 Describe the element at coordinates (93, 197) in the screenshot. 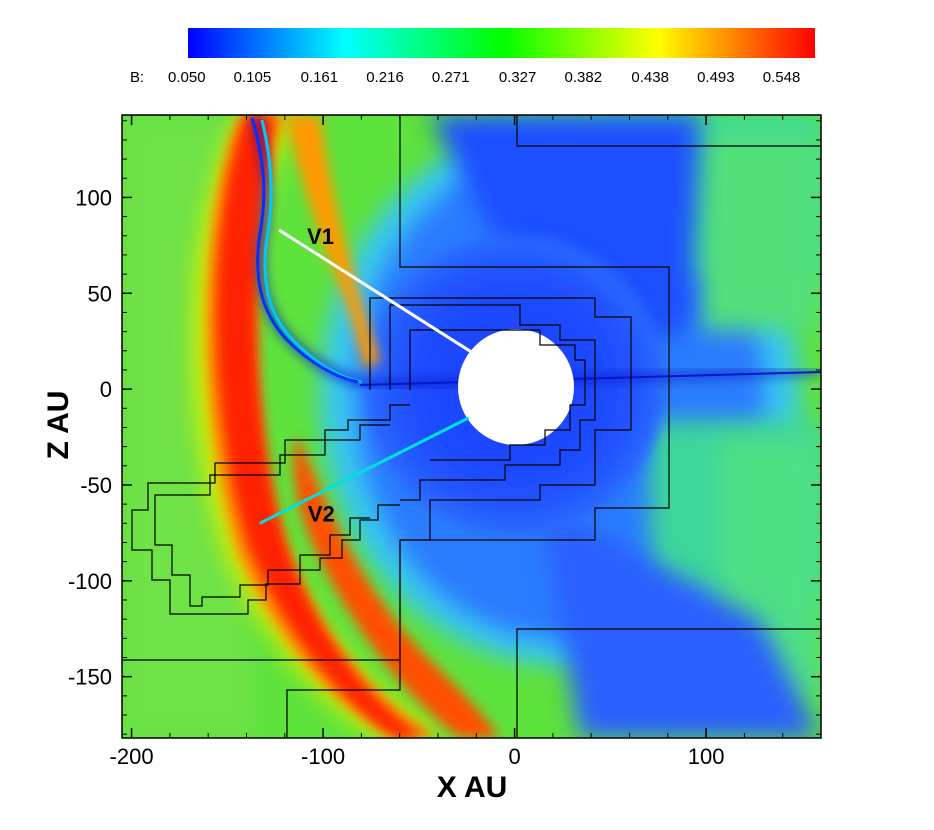

I see `y-tick-label: 100` at that location.